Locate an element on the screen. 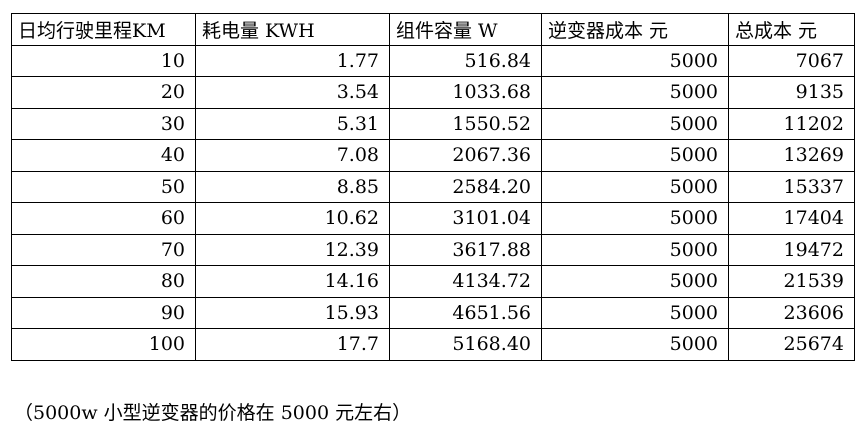 The image size is (861, 437). header-inverter-cost: 逆变器成本 元 is located at coordinates (635, 29).